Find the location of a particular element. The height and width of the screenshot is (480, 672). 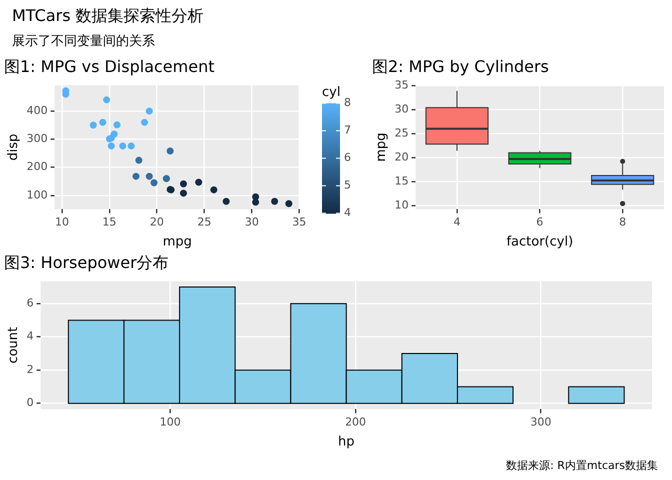

x-tick-label: 8 is located at coordinates (622, 222).